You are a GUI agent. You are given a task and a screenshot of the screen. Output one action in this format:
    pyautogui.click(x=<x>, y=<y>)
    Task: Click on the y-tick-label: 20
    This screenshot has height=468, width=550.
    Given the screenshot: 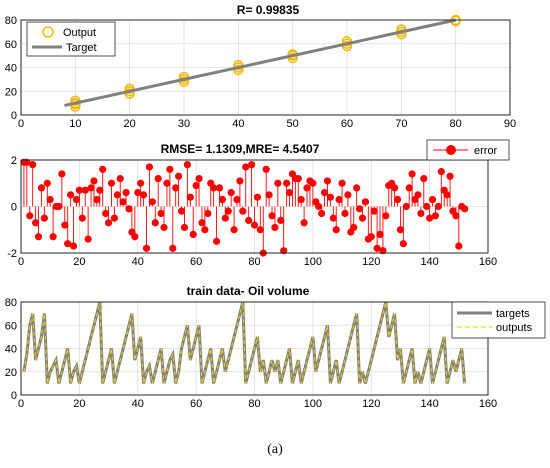 What is the action you would take?
    pyautogui.click(x=11, y=92)
    